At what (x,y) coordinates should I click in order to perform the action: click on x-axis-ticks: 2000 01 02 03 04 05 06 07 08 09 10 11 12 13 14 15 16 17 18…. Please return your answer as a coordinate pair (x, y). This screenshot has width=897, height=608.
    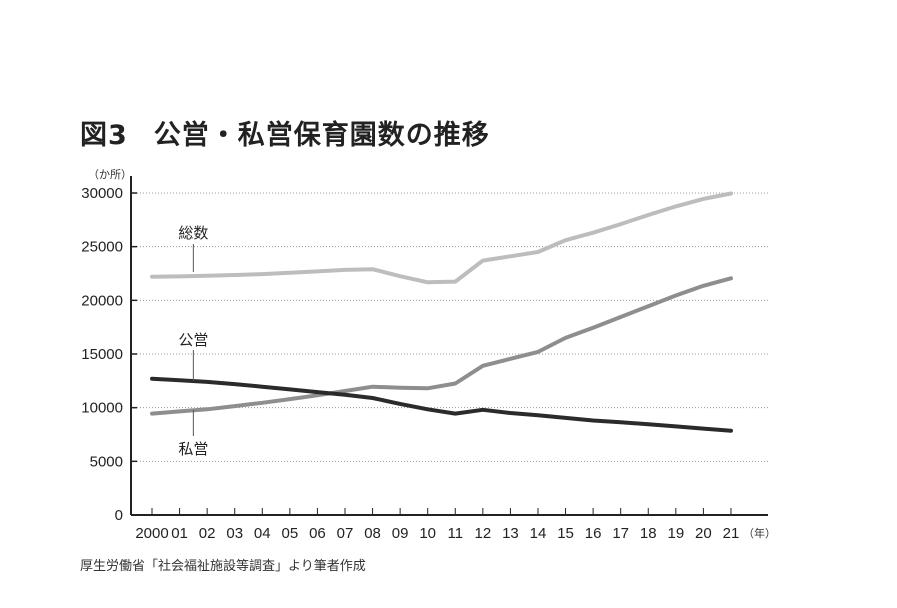
    Looking at the image, I should click on (455, 525).